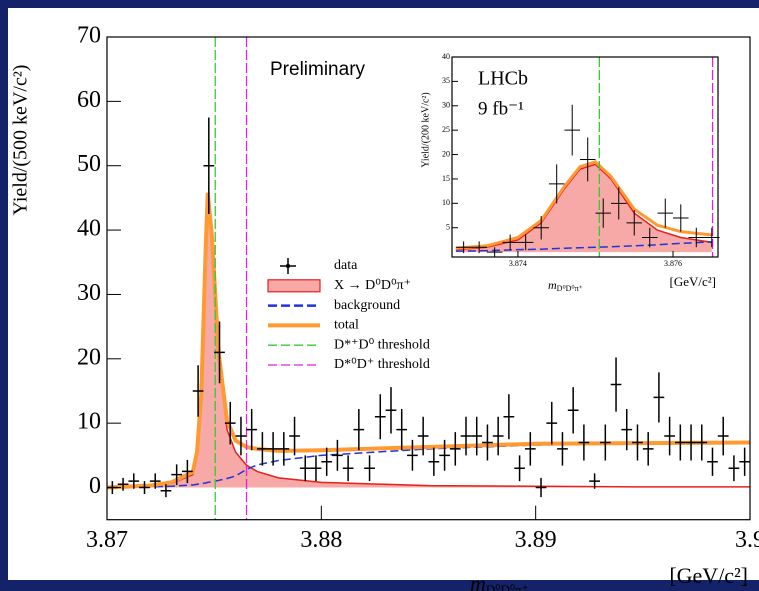 The height and width of the screenshot is (591, 759). What do you see at coordinates (321, 540) in the screenshot?
I see `x-tick-label: 3.88` at bounding box center [321, 540].